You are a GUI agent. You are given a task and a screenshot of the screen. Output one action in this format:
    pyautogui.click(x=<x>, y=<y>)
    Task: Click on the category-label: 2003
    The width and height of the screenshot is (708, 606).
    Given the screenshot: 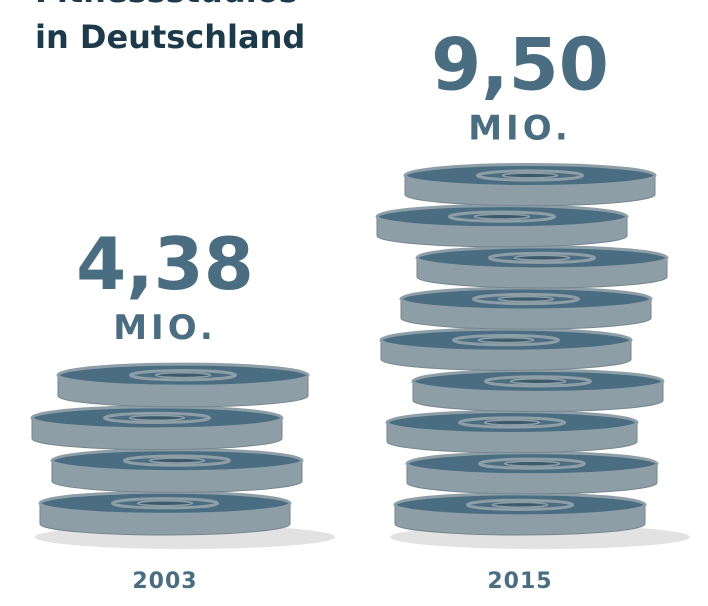 What is the action you would take?
    pyautogui.click(x=164, y=581)
    